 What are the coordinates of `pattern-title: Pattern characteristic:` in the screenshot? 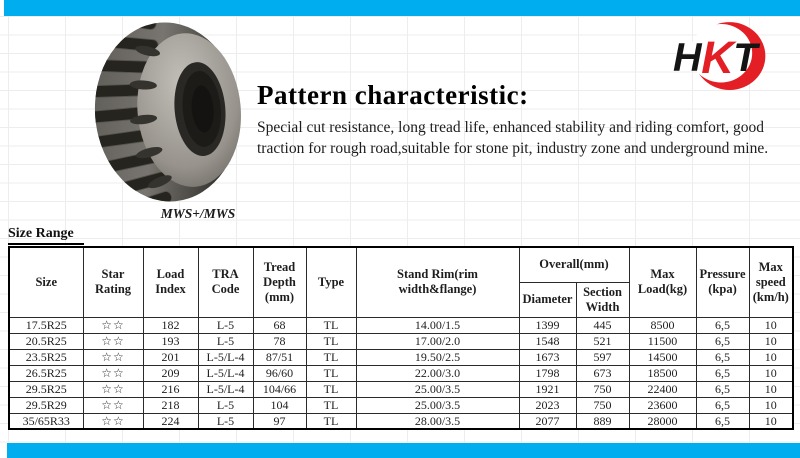 It's located at (393, 95).